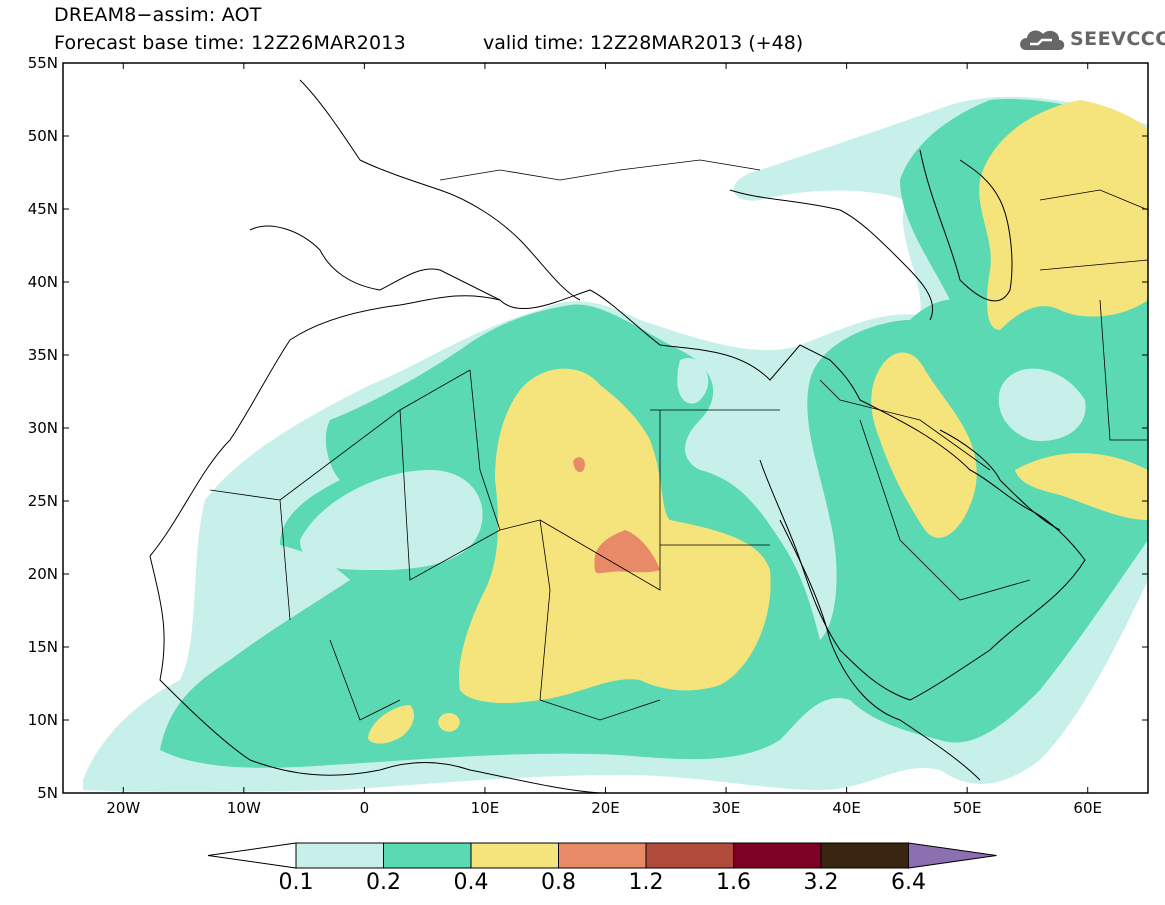  What do you see at coordinates (365, 808) in the screenshot?
I see `lon-tick-label: 0` at bounding box center [365, 808].